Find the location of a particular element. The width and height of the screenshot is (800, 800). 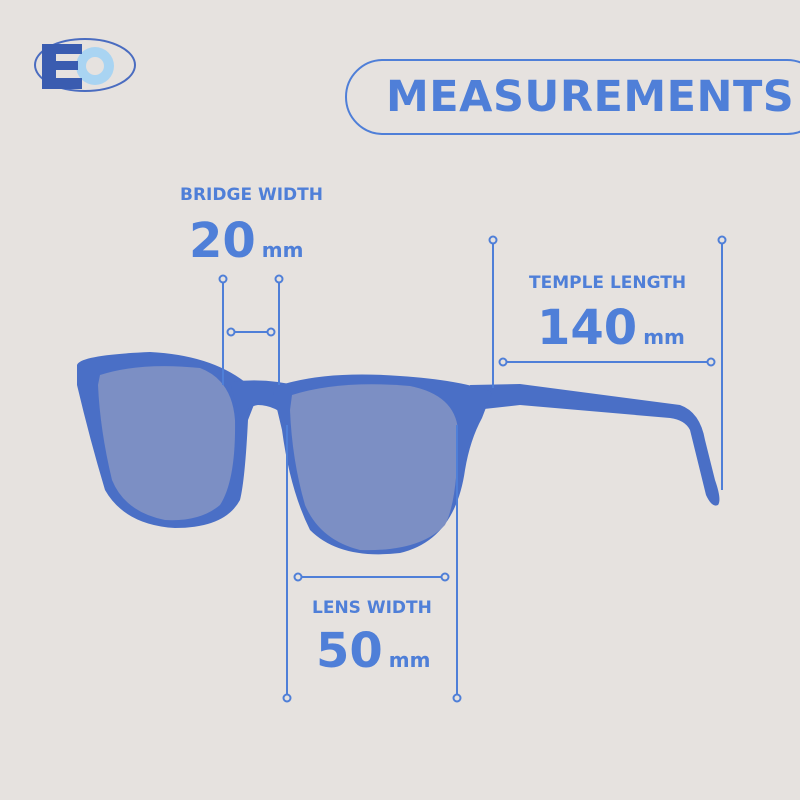

title-pill is located at coordinates (572, 97).